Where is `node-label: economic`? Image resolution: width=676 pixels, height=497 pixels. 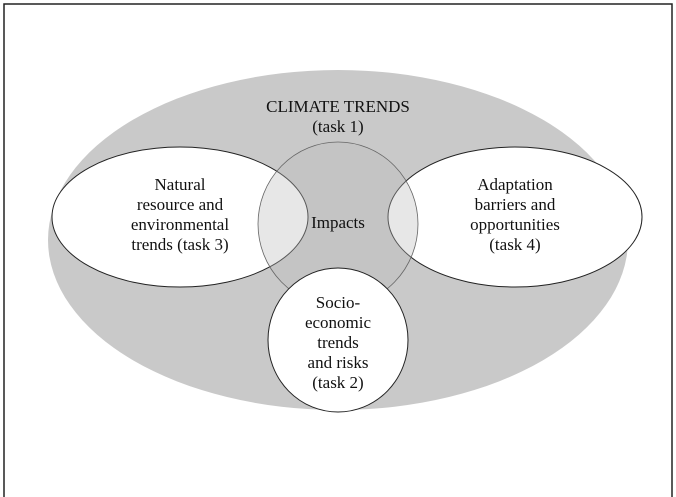
node-label: economic is located at coordinates (338, 322).